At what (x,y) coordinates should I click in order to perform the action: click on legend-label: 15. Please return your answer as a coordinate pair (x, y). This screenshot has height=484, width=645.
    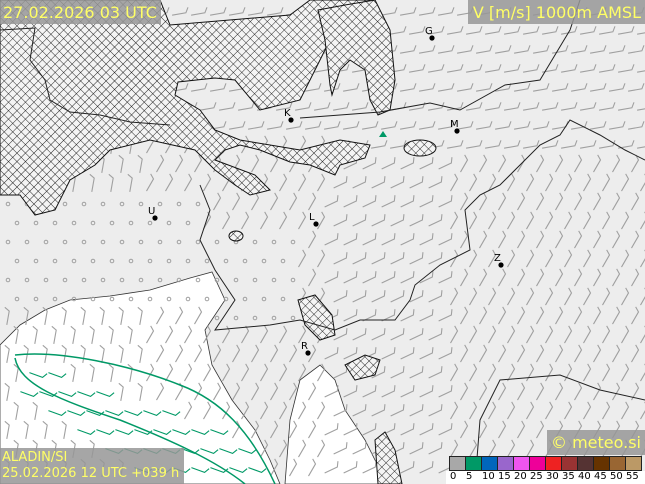
    Looking at the image, I should click on (504, 476).